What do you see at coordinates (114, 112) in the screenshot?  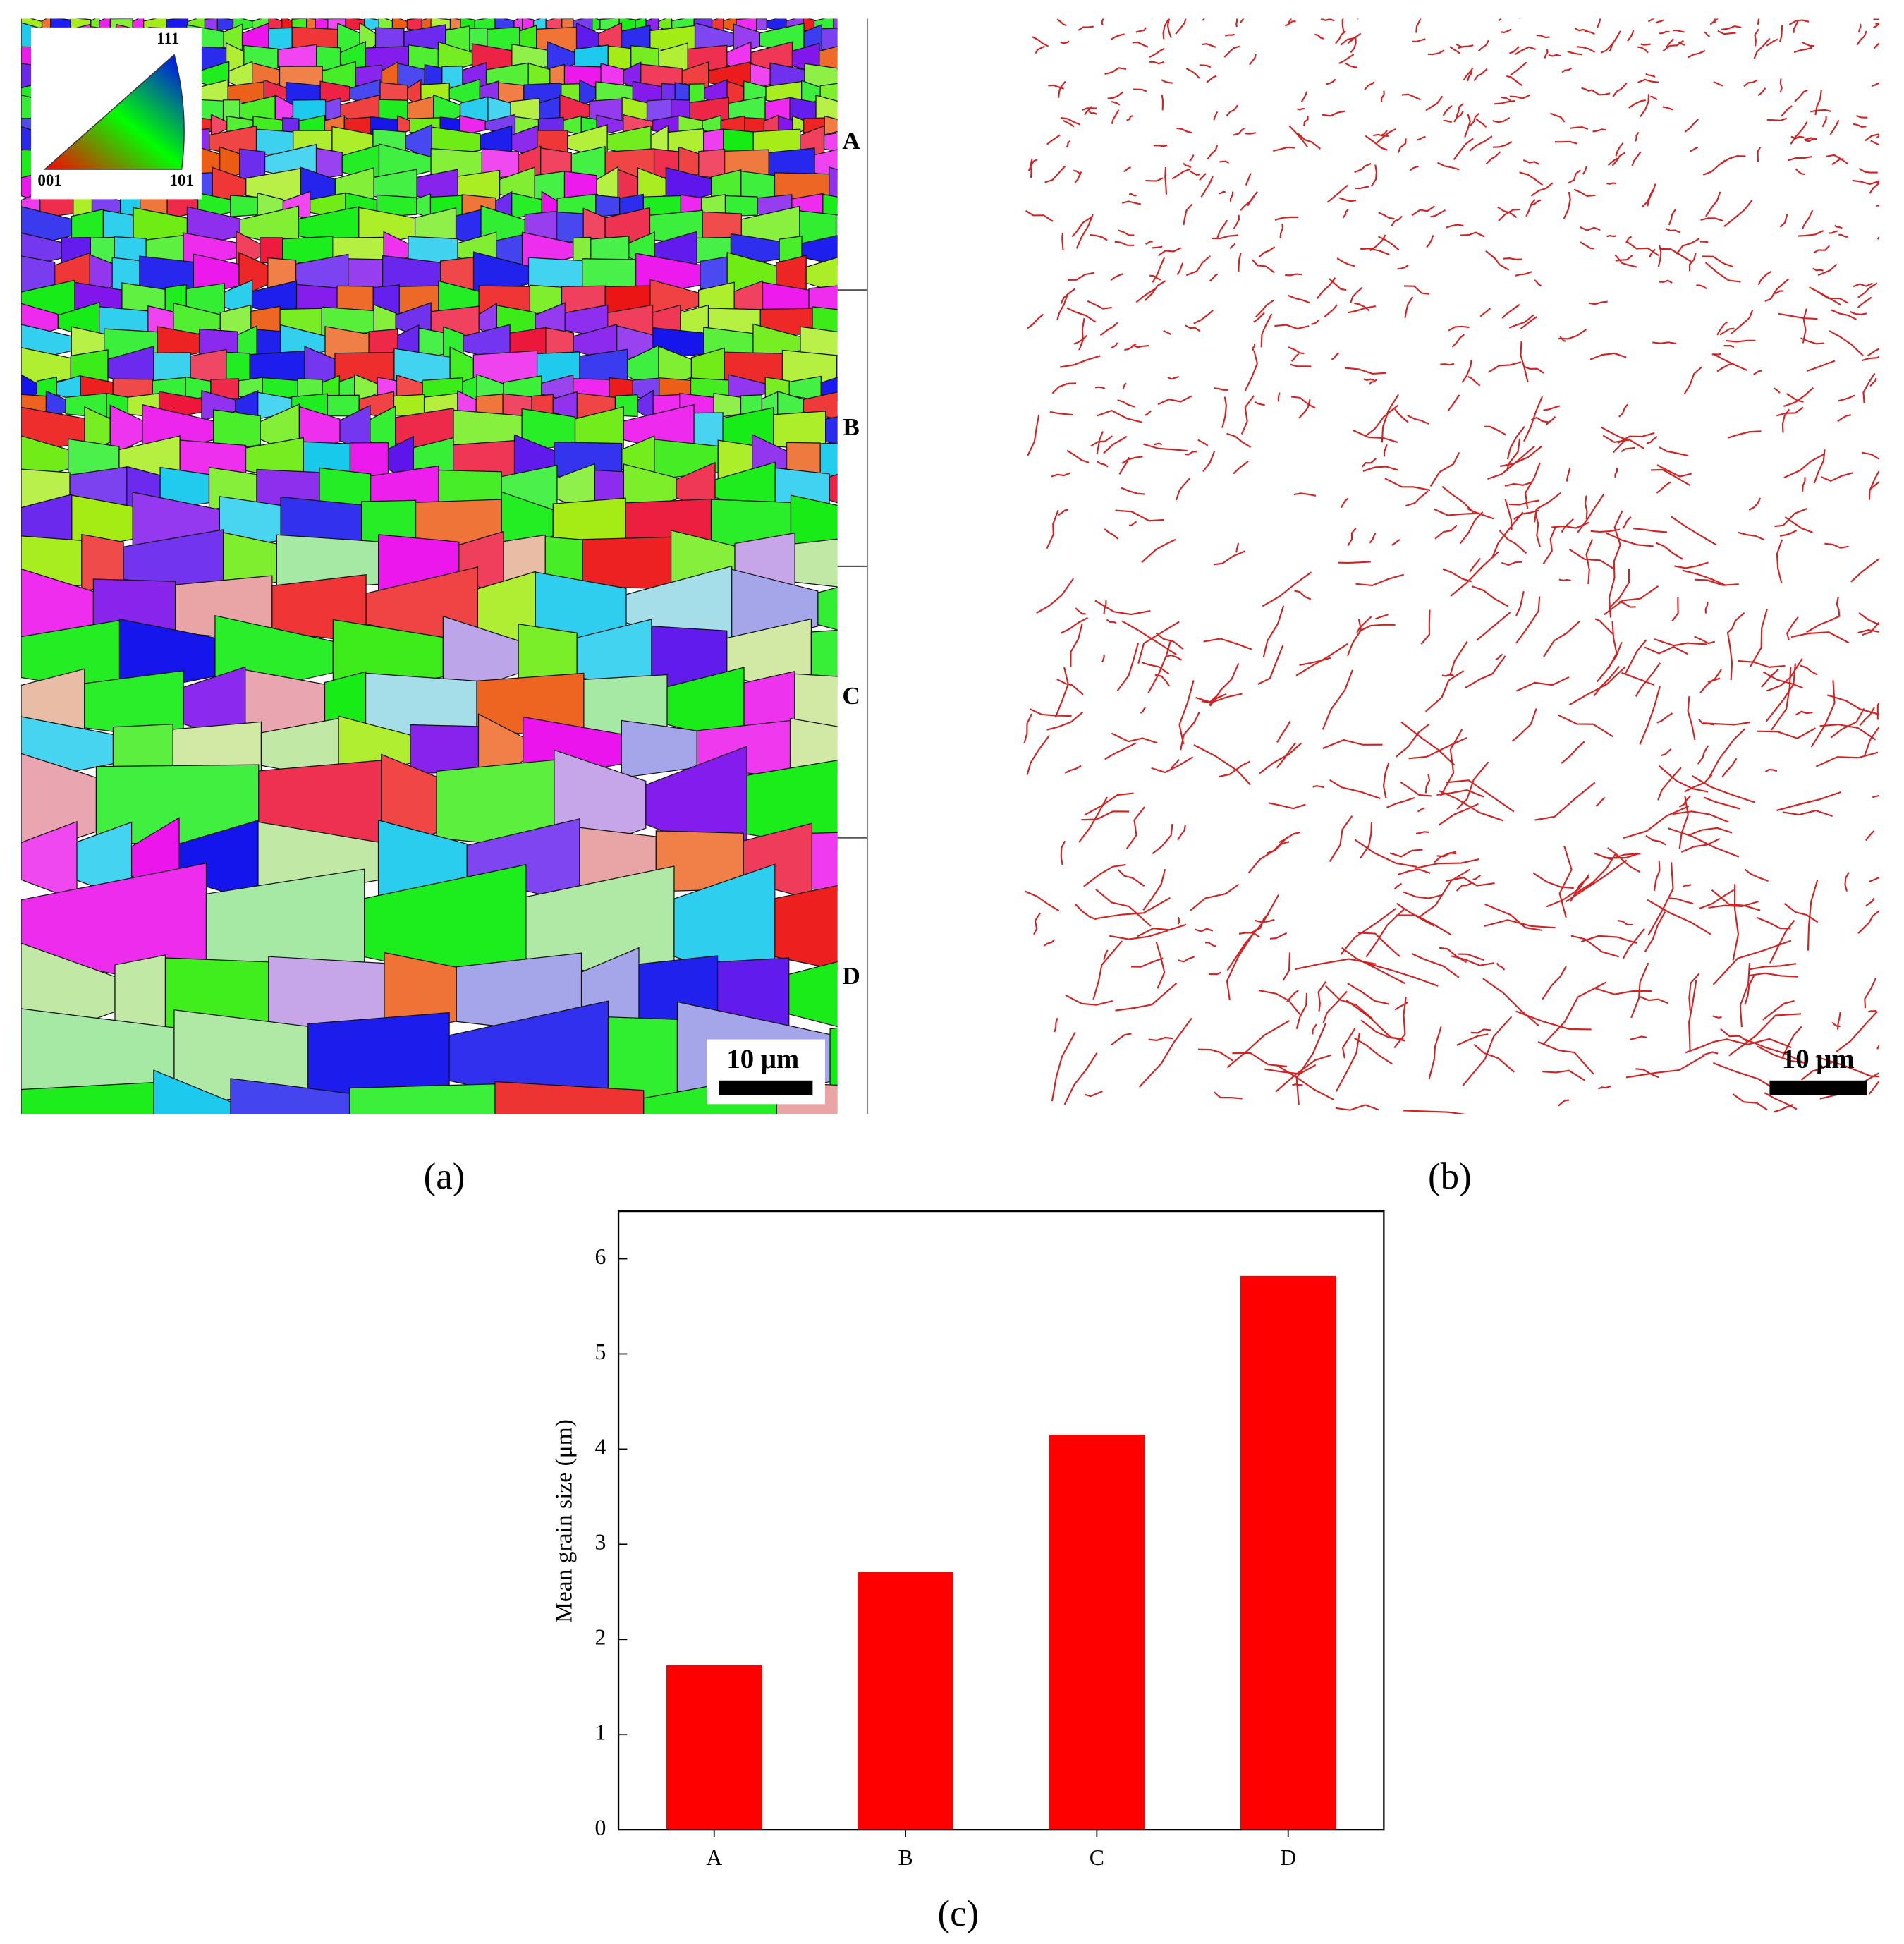 I see `ipf-triangle` at bounding box center [114, 112].